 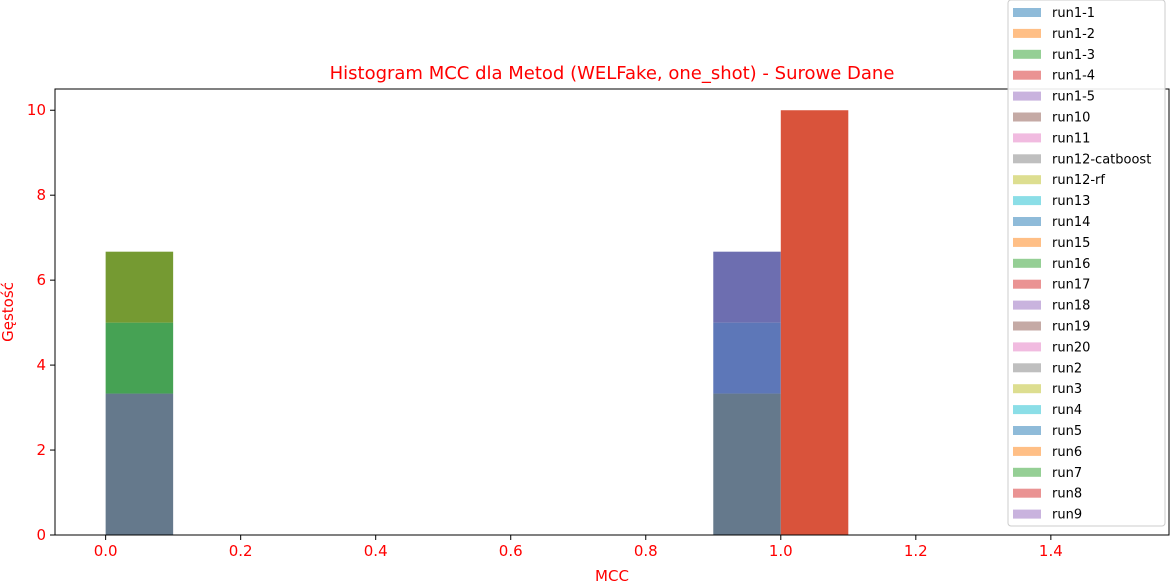 What do you see at coordinates (1071, 306) in the screenshot?
I see `legend-label: run18` at bounding box center [1071, 306].